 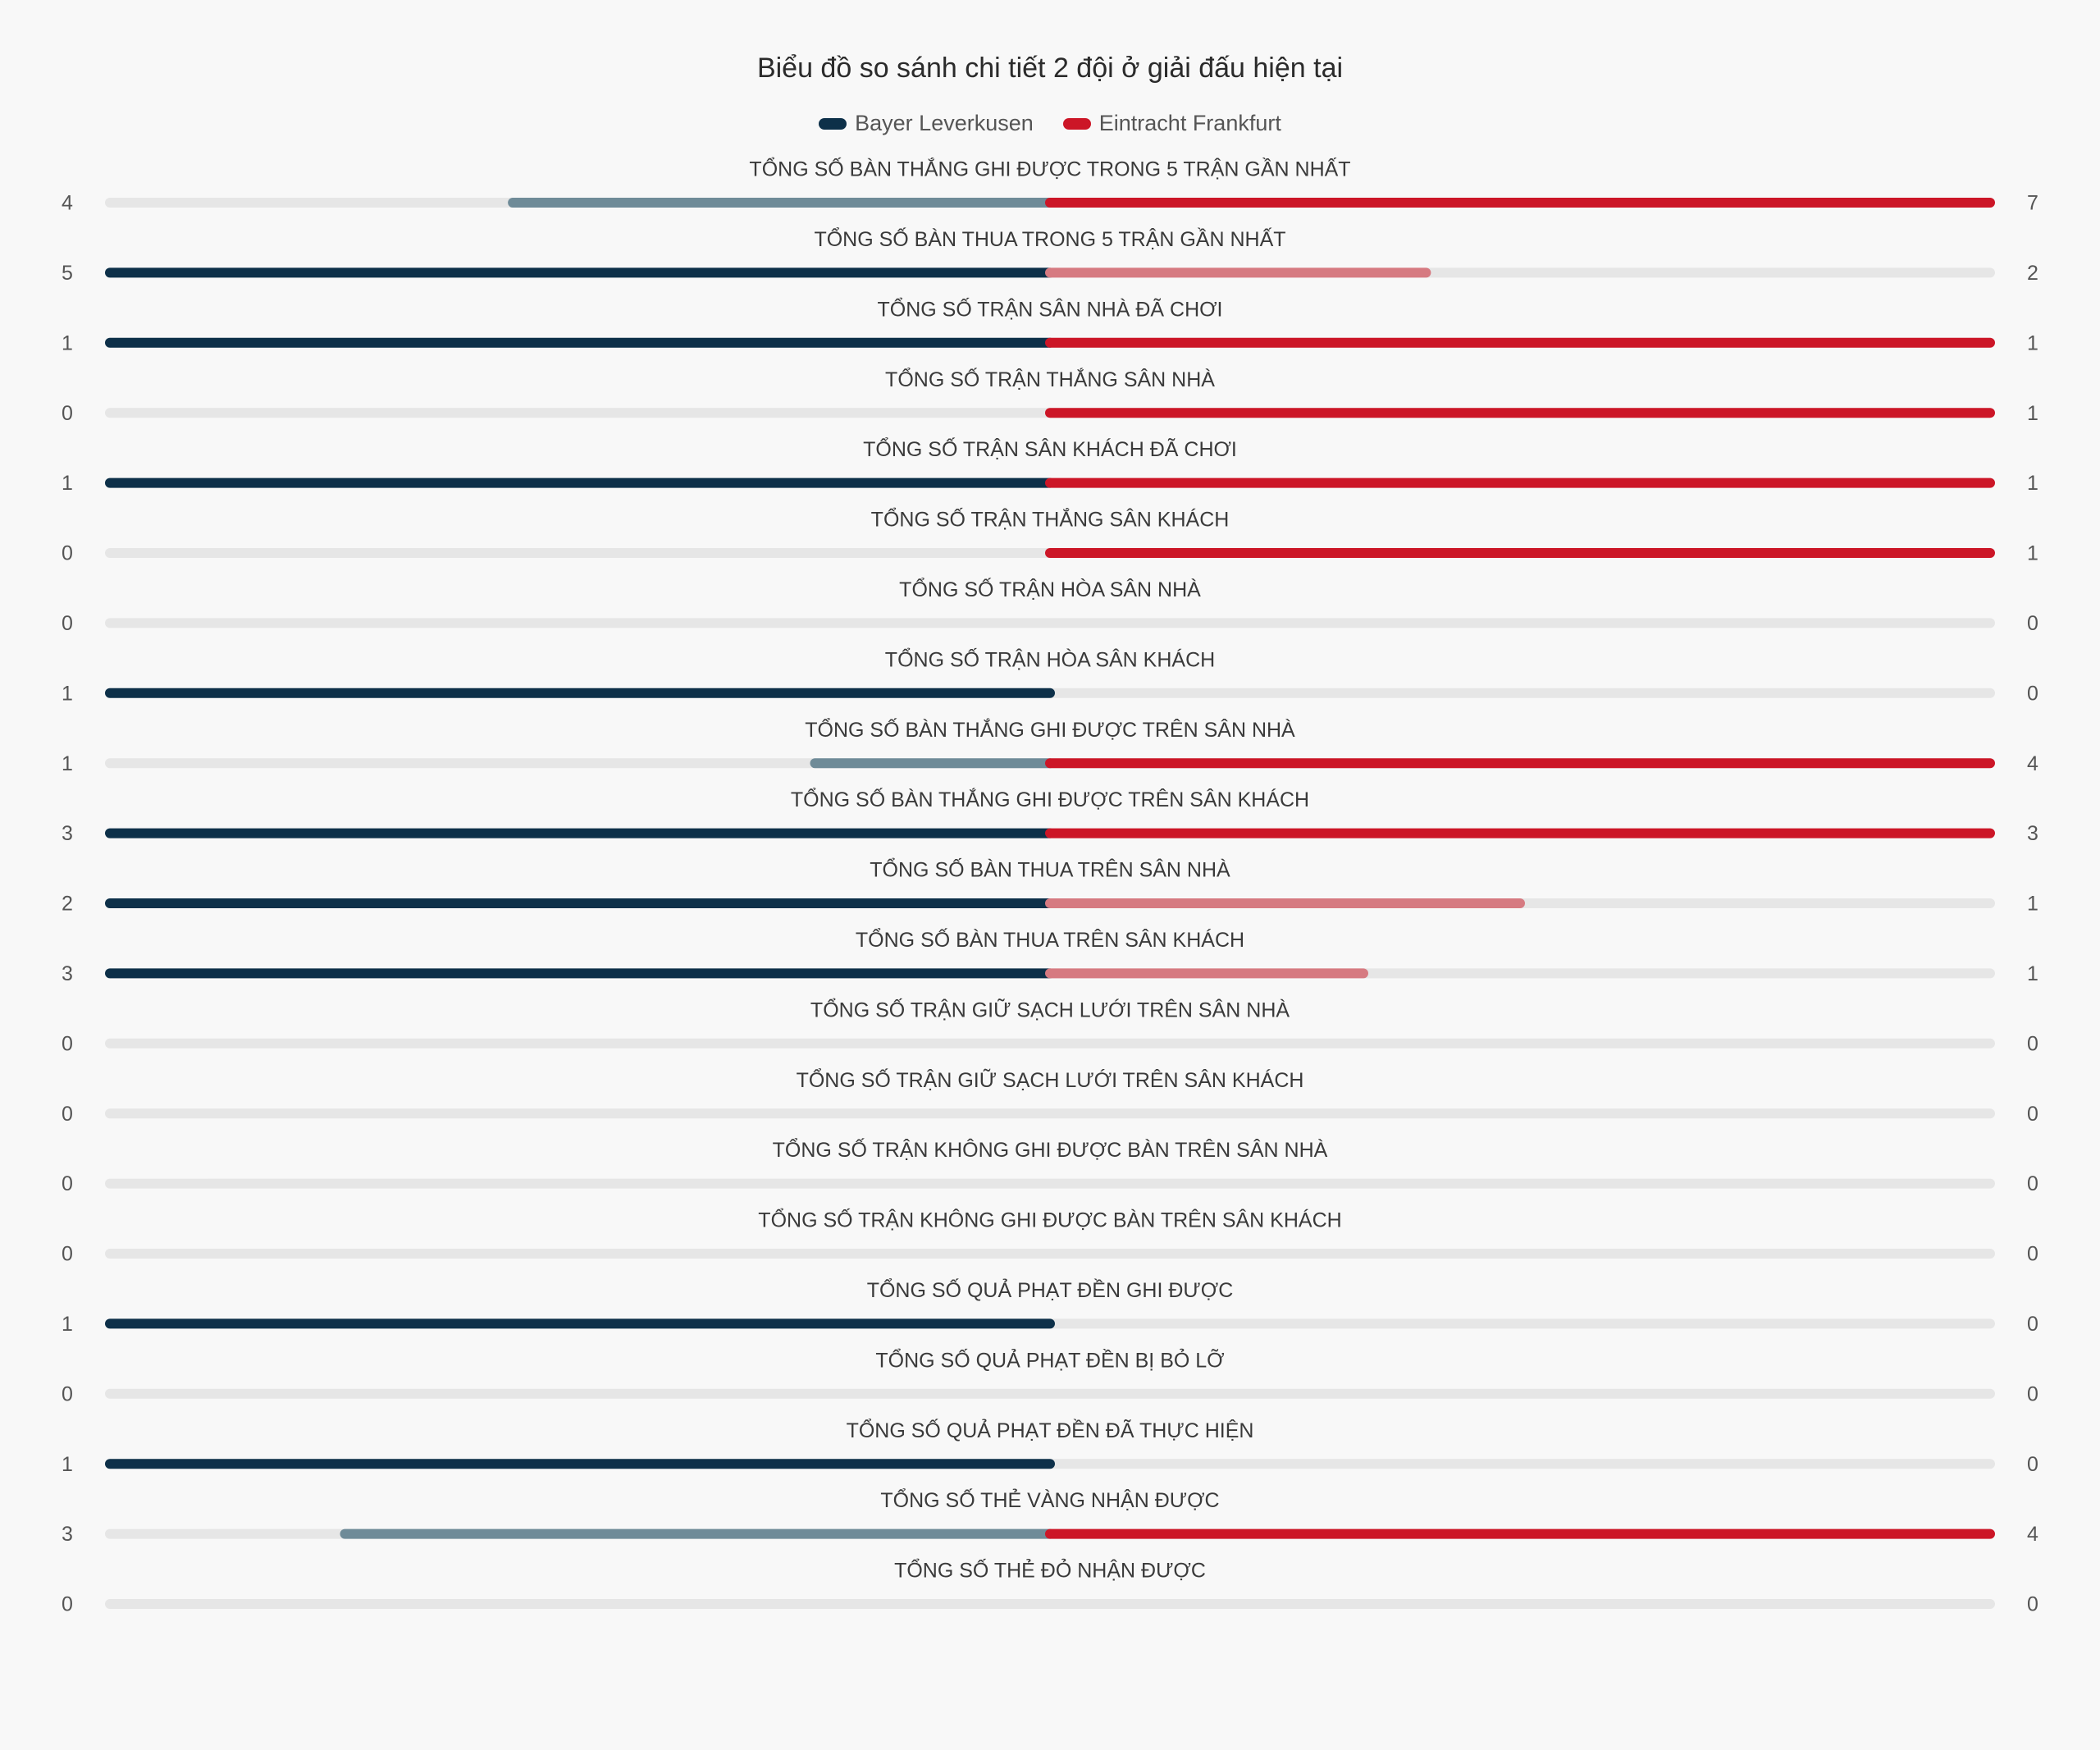 What do you see at coordinates (1050, 729) in the screenshot?
I see `row-label: TỔNG SỐ BÀN THẮNG GHI ĐƯỢC TRÊN SÂN NHÀ` at bounding box center [1050, 729].